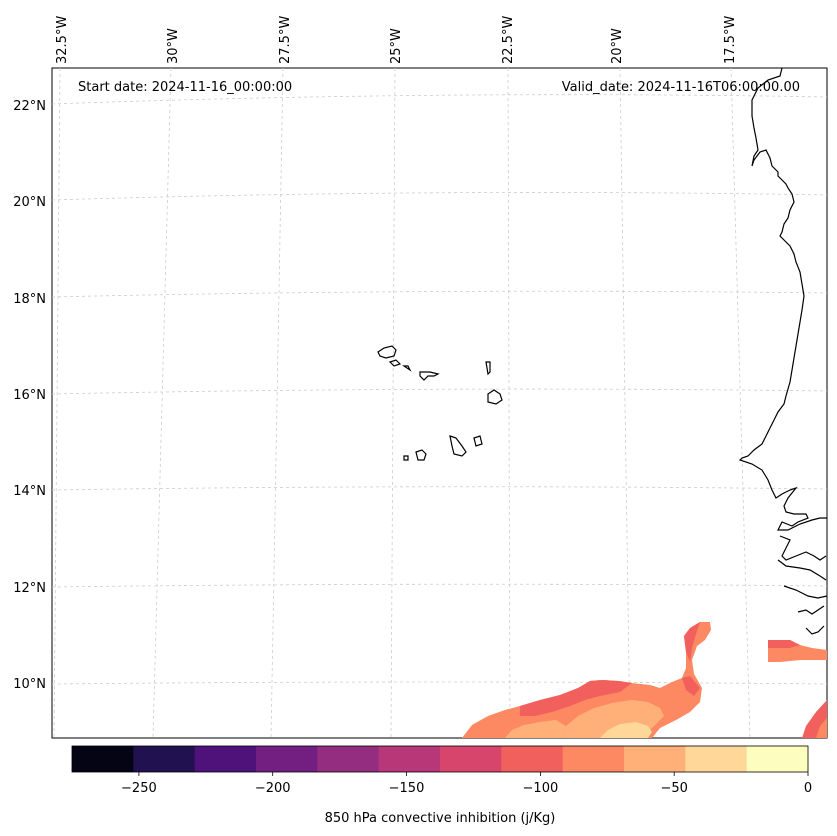  Describe the element at coordinates (808, 788) in the screenshot. I see `colorbar-tick-label: 0` at that location.